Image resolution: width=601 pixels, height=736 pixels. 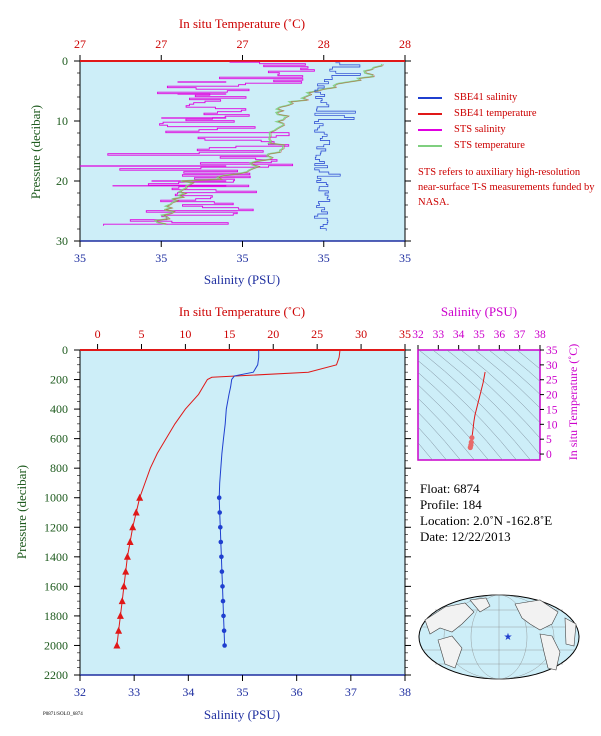 I want to click on bottom-pressure-tick-label: 1000, so click(x=56, y=498).